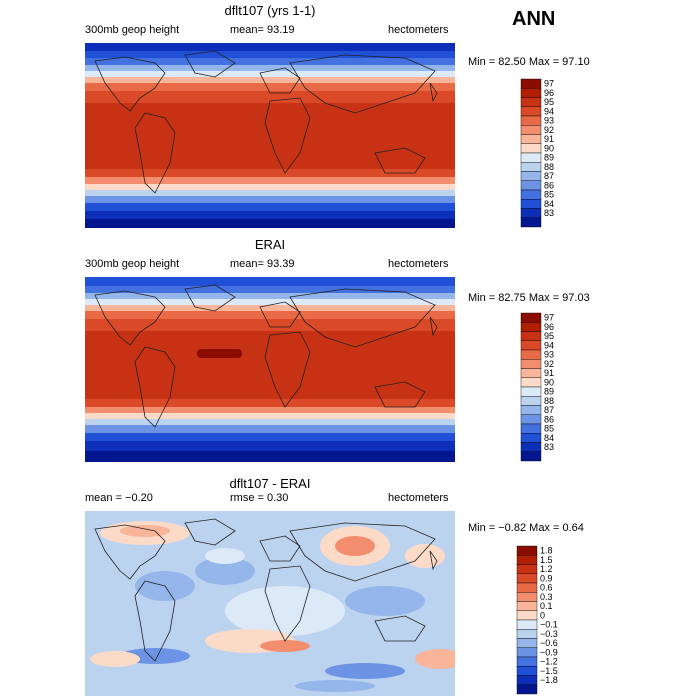  What do you see at coordinates (529, 298) in the screenshot?
I see `panel2-minmax: Min = 82.75 Max = 97.03` at bounding box center [529, 298].